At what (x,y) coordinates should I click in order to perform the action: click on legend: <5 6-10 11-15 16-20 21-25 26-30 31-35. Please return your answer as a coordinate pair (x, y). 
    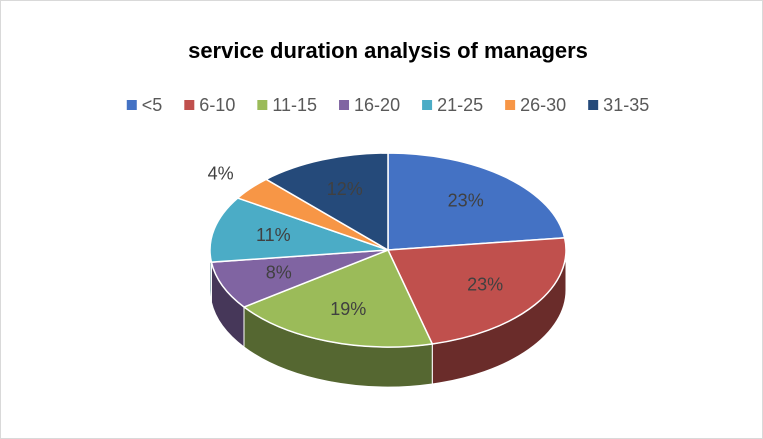
    Looking at the image, I should click on (387, 105).